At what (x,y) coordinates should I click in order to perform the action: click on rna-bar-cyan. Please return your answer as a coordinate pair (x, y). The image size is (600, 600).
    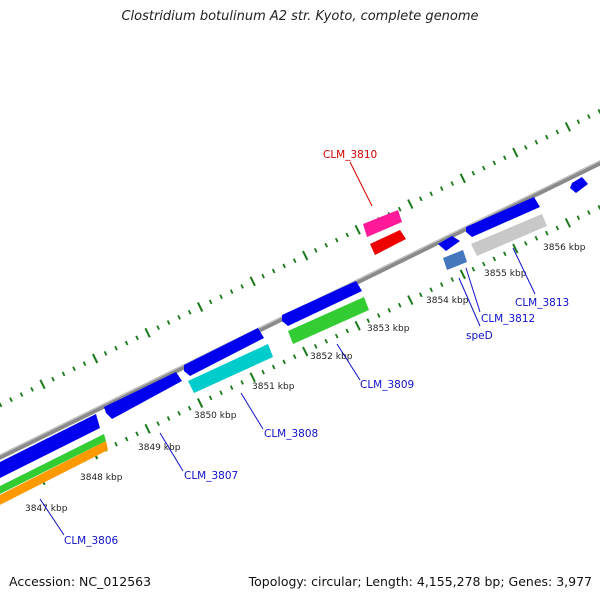
    Looking at the image, I should click on (230, 368).